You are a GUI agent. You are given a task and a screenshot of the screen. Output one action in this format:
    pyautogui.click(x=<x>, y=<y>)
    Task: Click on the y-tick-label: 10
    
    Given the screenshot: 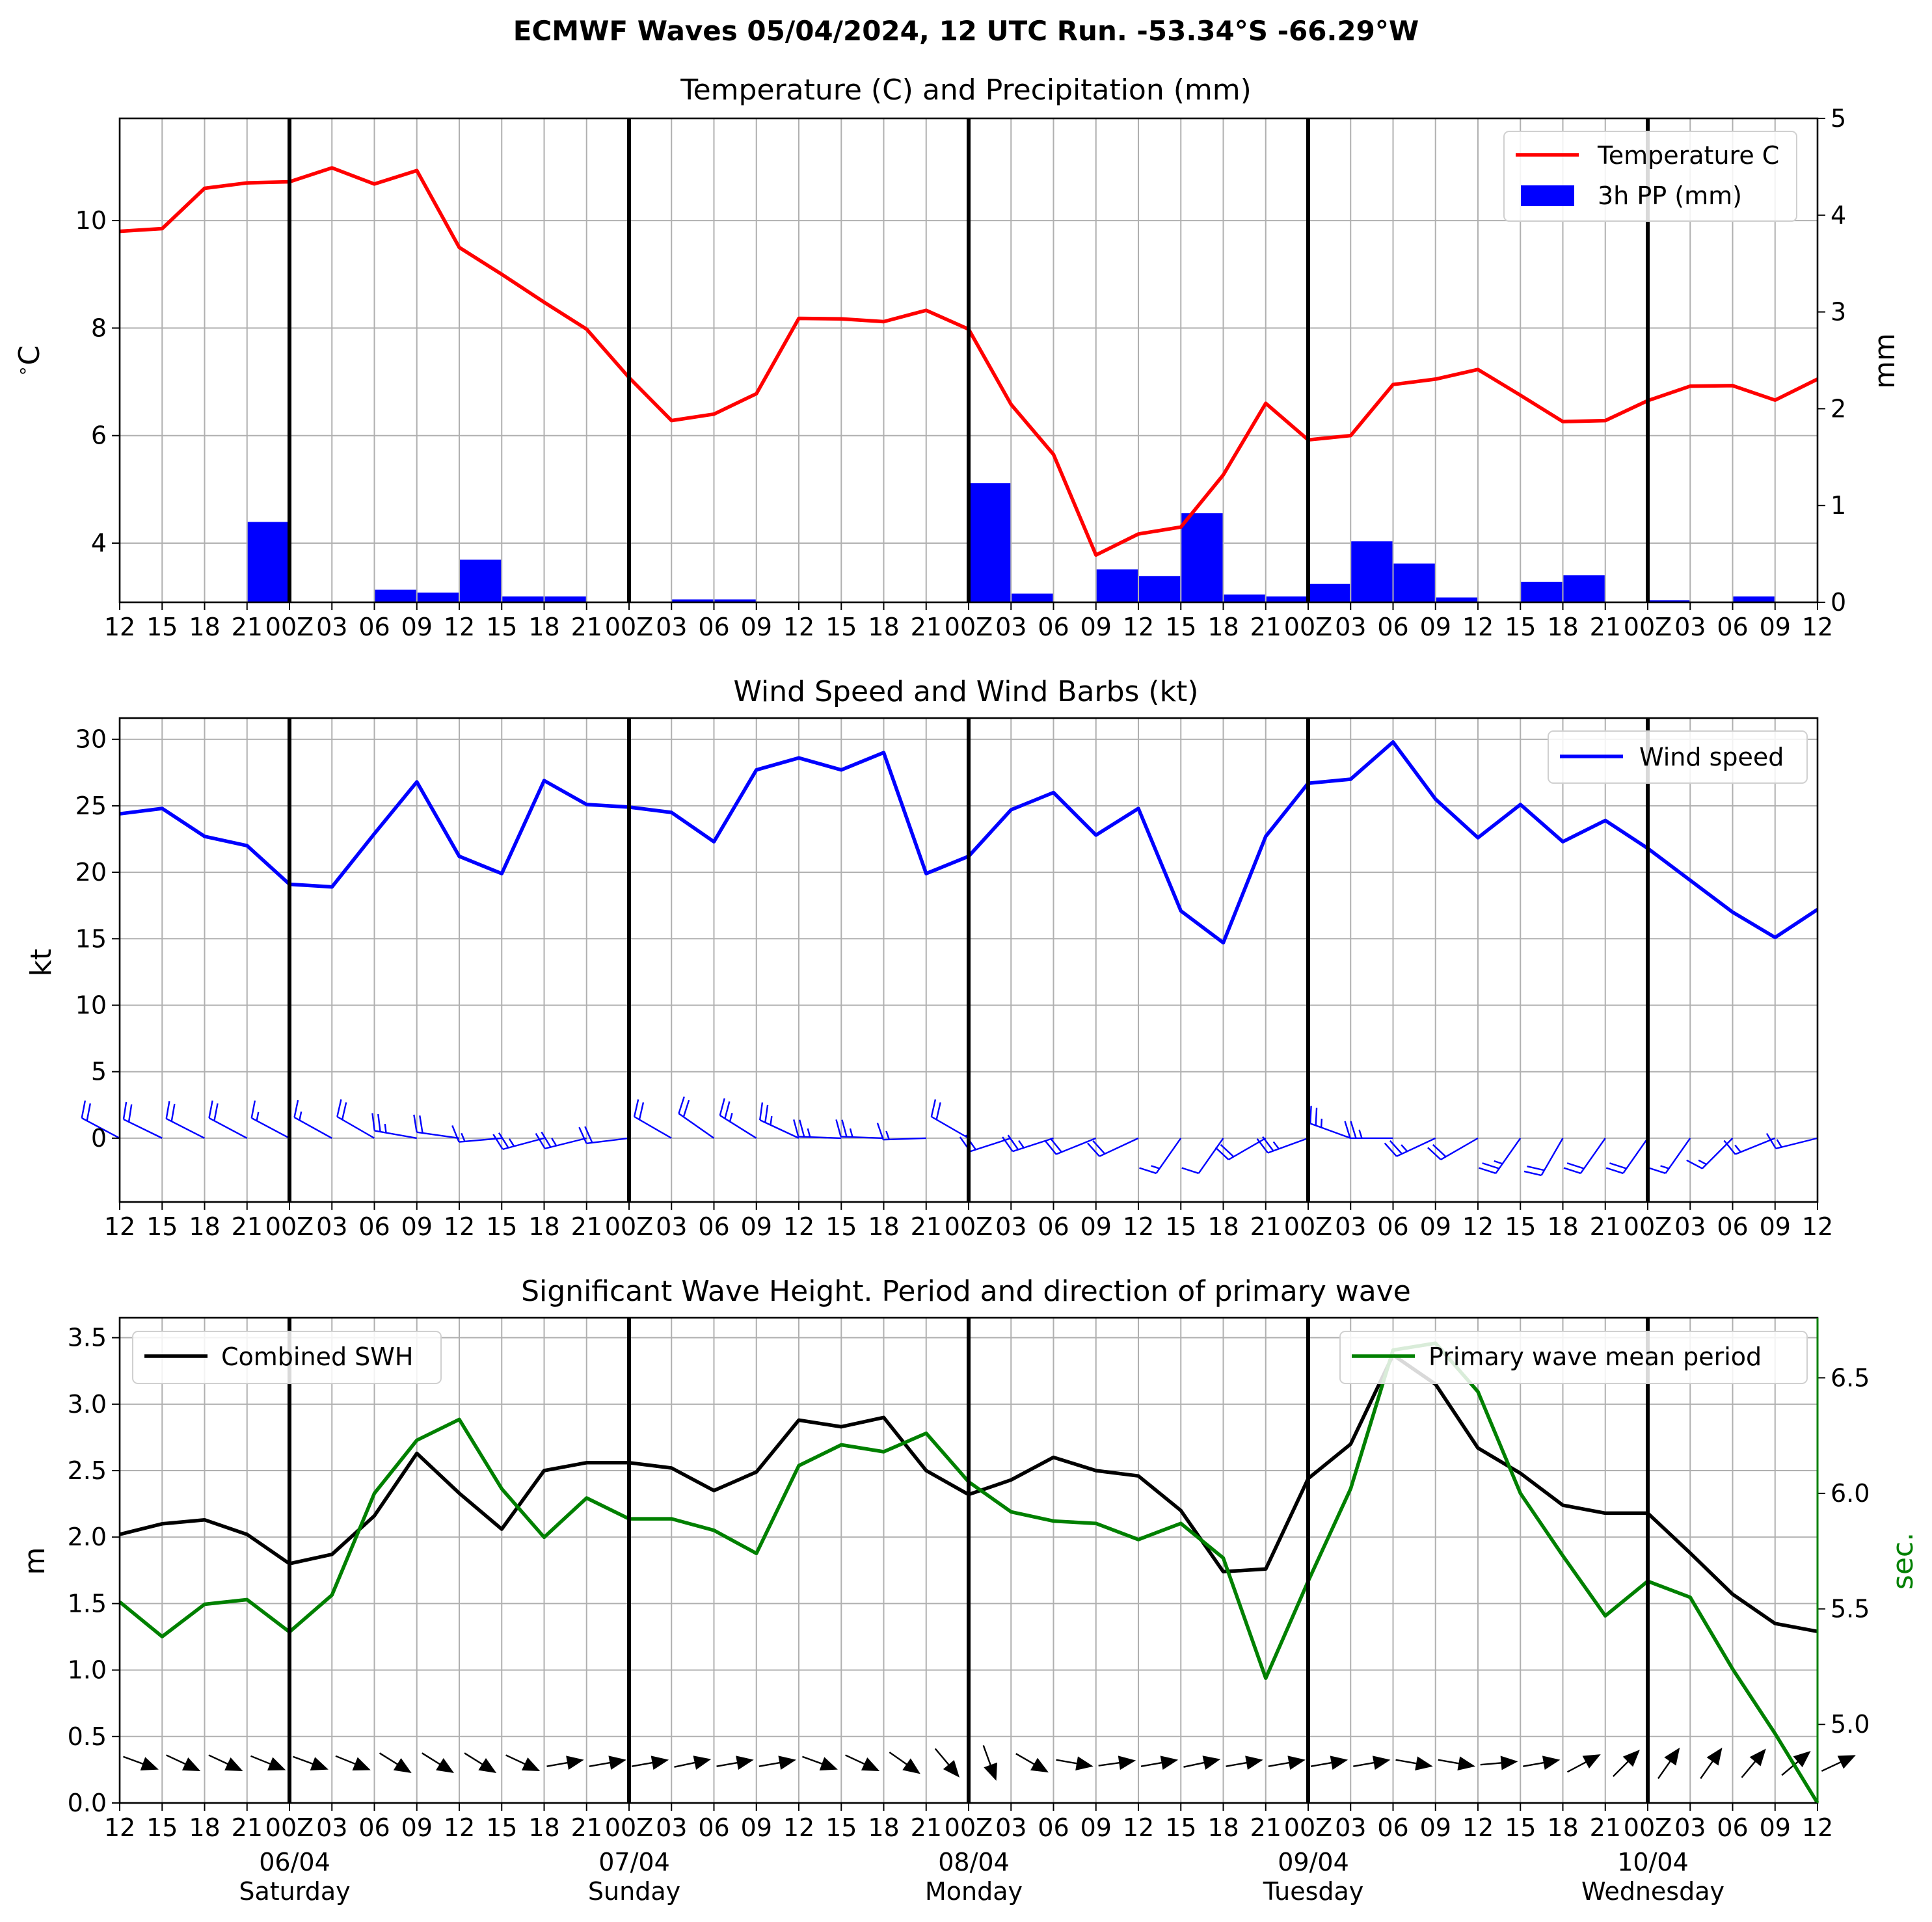 What is the action you would take?
    pyautogui.click(x=91, y=1005)
    